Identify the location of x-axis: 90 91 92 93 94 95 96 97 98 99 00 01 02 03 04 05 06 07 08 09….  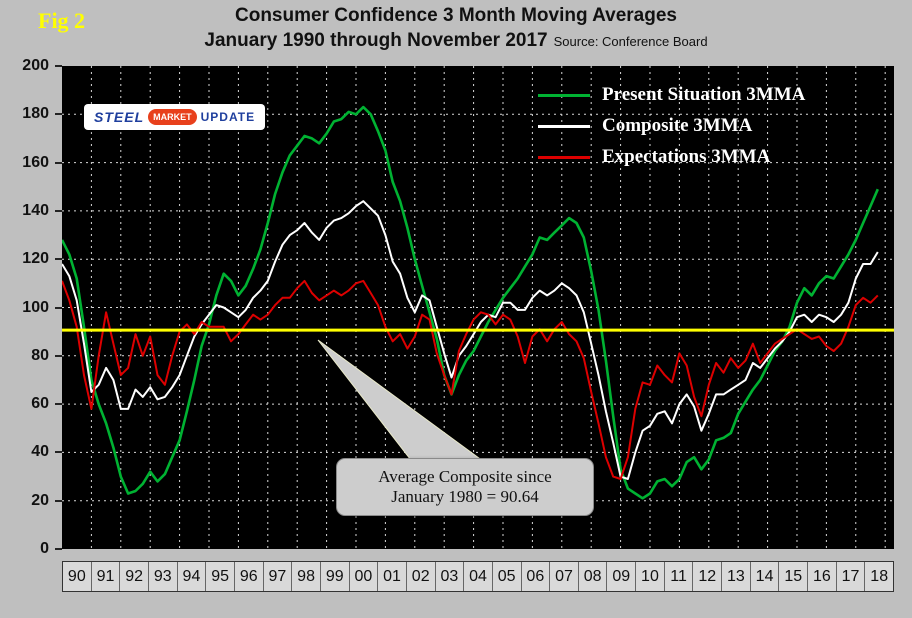
(478, 576).